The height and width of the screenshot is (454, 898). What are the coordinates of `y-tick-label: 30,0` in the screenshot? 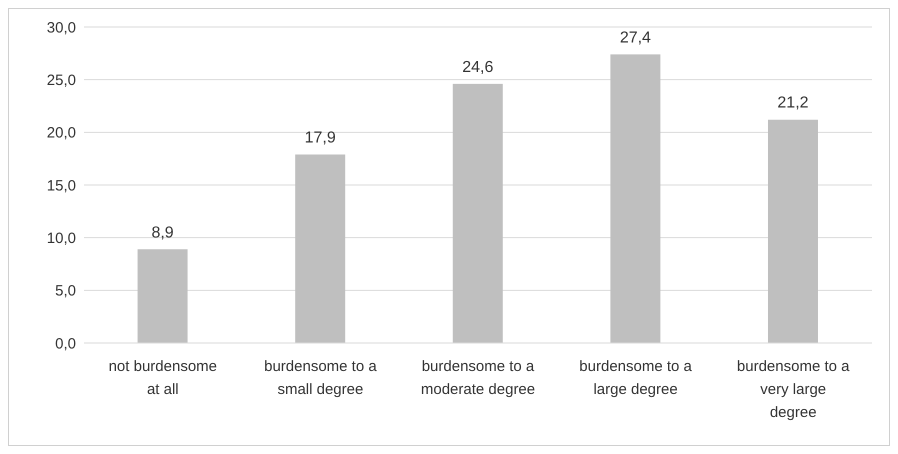 It's located at (61, 27).